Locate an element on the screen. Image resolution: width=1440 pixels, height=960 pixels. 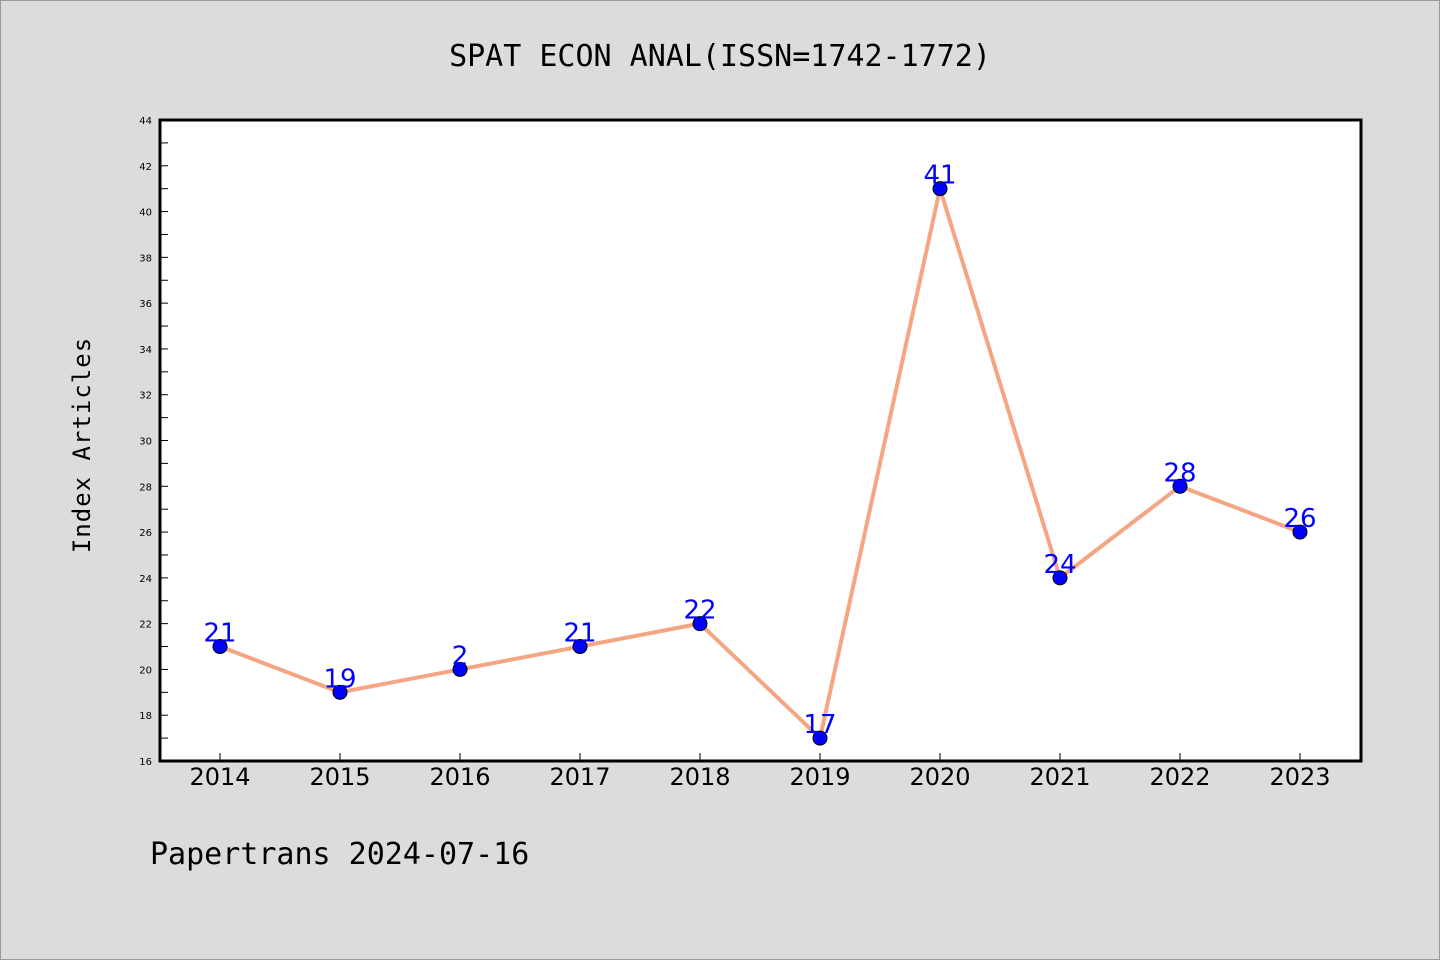
y-tick-label: 24 is located at coordinates (145, 579).